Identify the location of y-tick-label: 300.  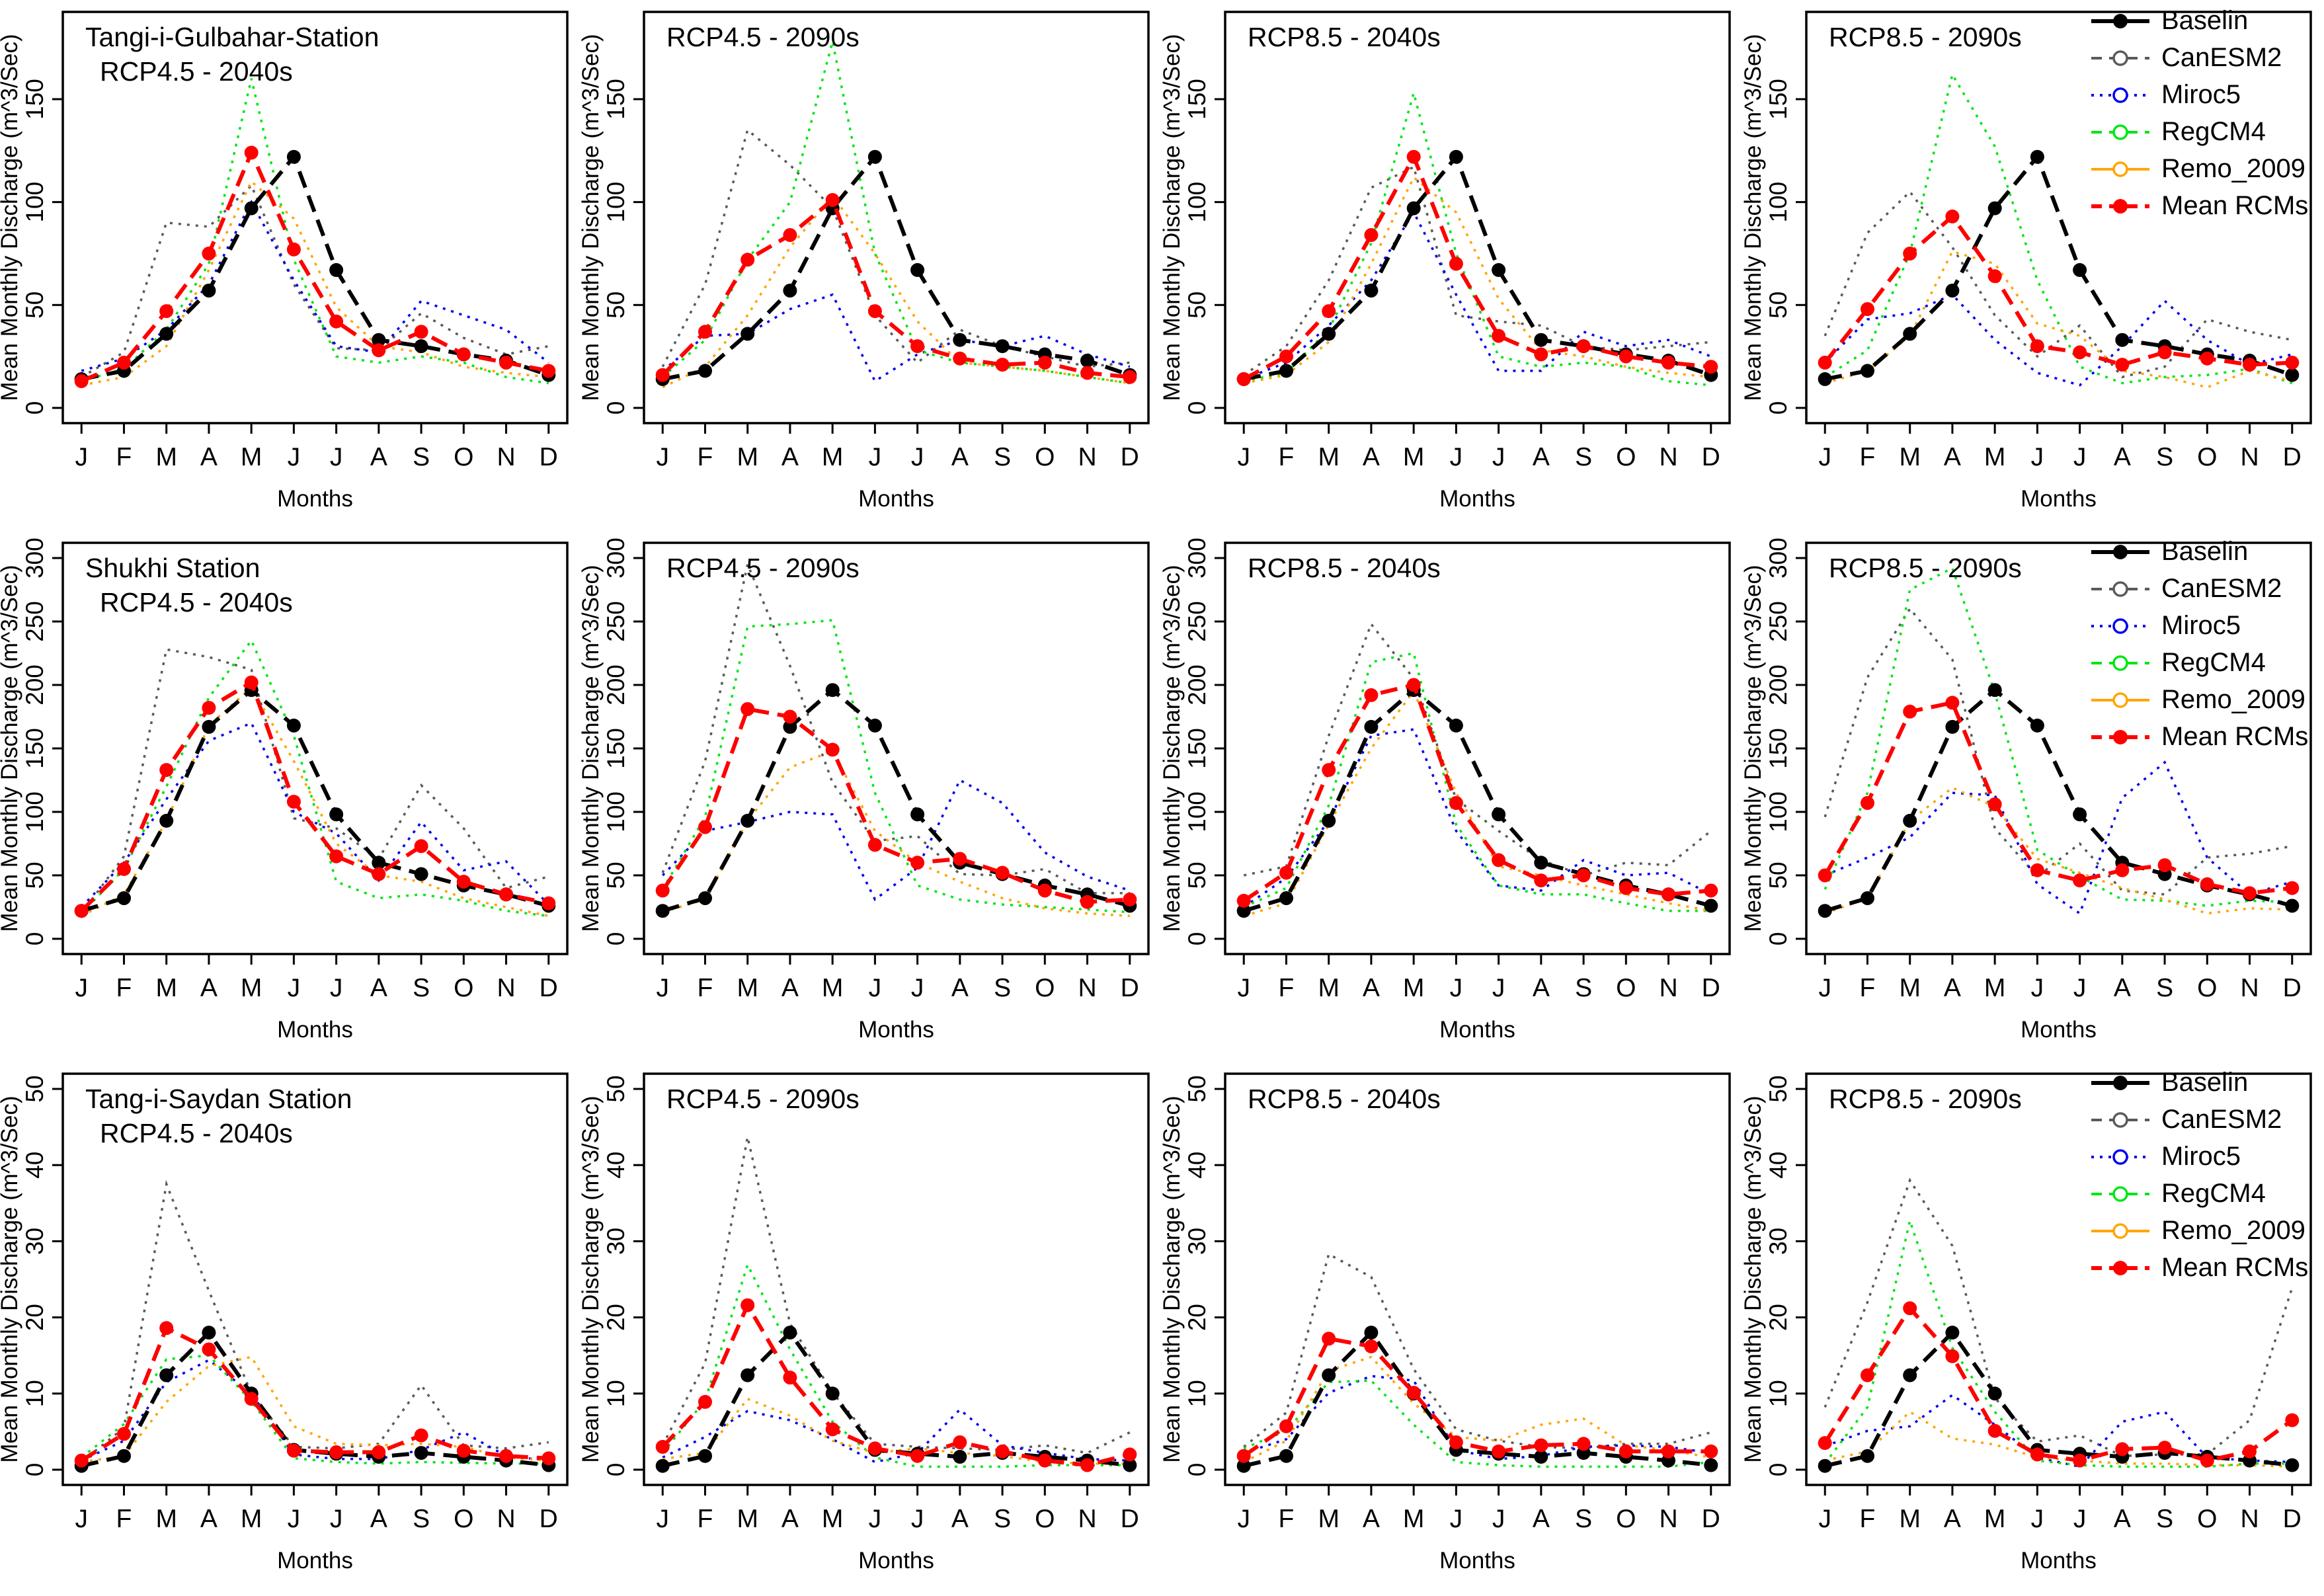
(34, 558).